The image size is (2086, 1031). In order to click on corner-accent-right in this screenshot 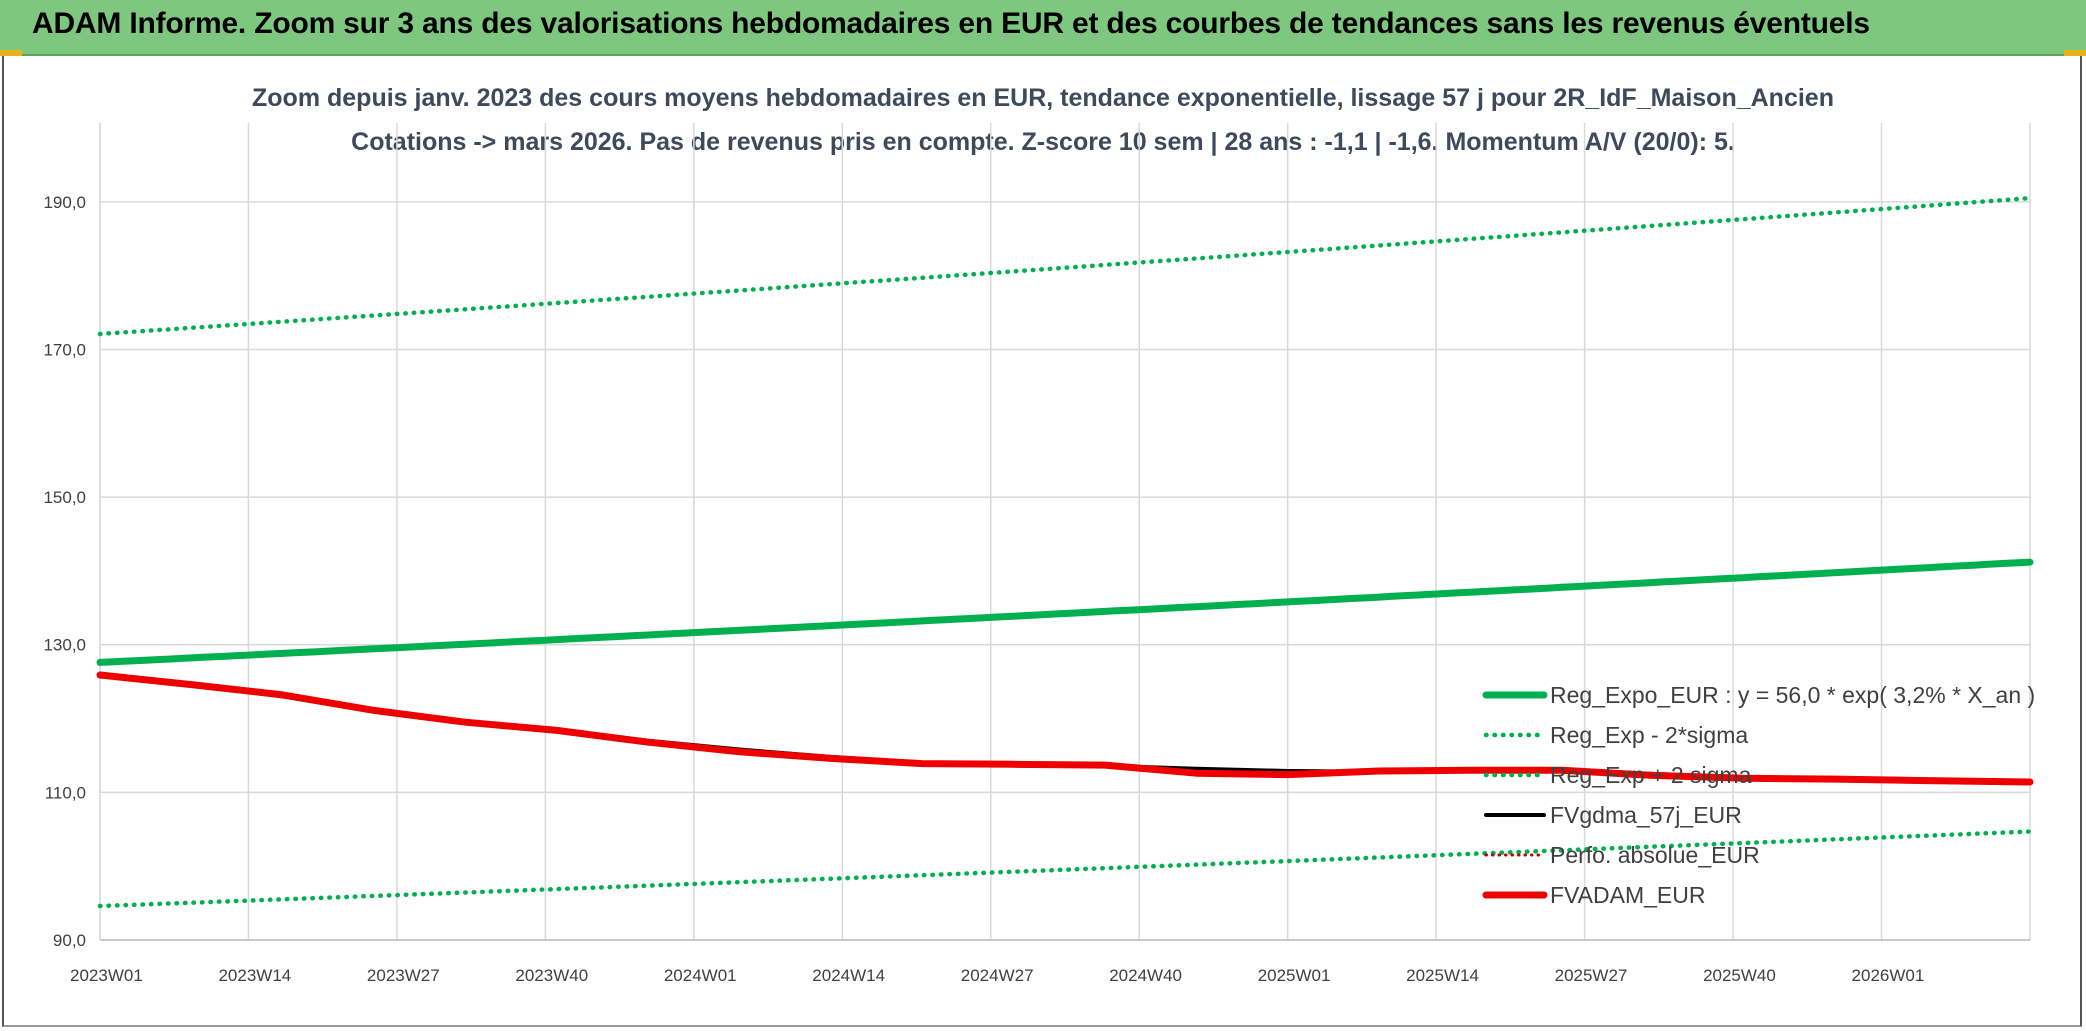, I will do `click(2075, 53)`.